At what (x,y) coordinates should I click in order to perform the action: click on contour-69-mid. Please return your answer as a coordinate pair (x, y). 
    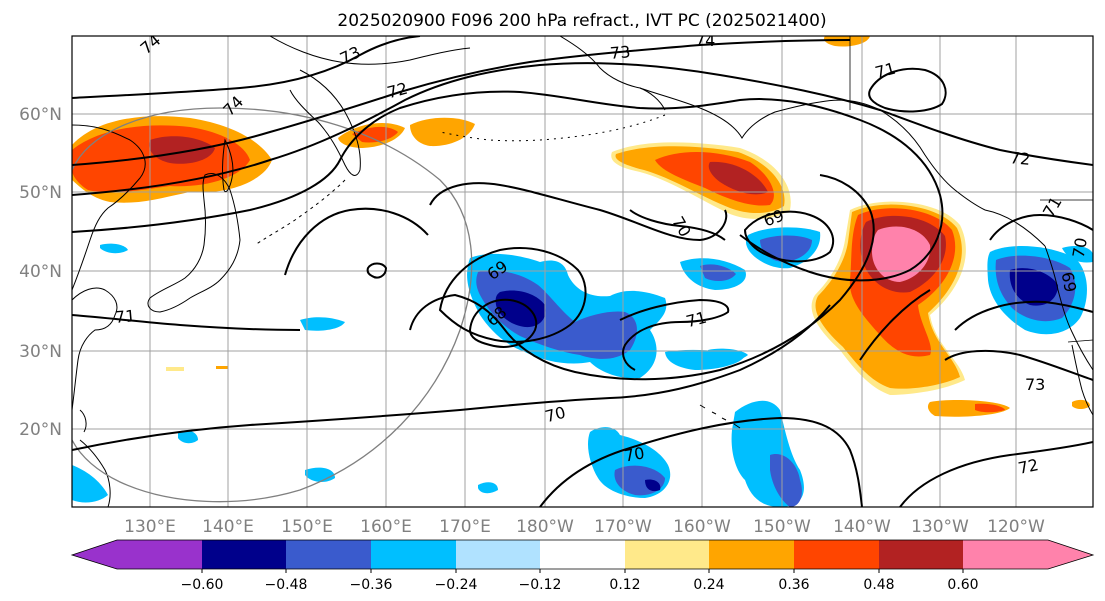
    Looking at the image, I should click on (512, 295).